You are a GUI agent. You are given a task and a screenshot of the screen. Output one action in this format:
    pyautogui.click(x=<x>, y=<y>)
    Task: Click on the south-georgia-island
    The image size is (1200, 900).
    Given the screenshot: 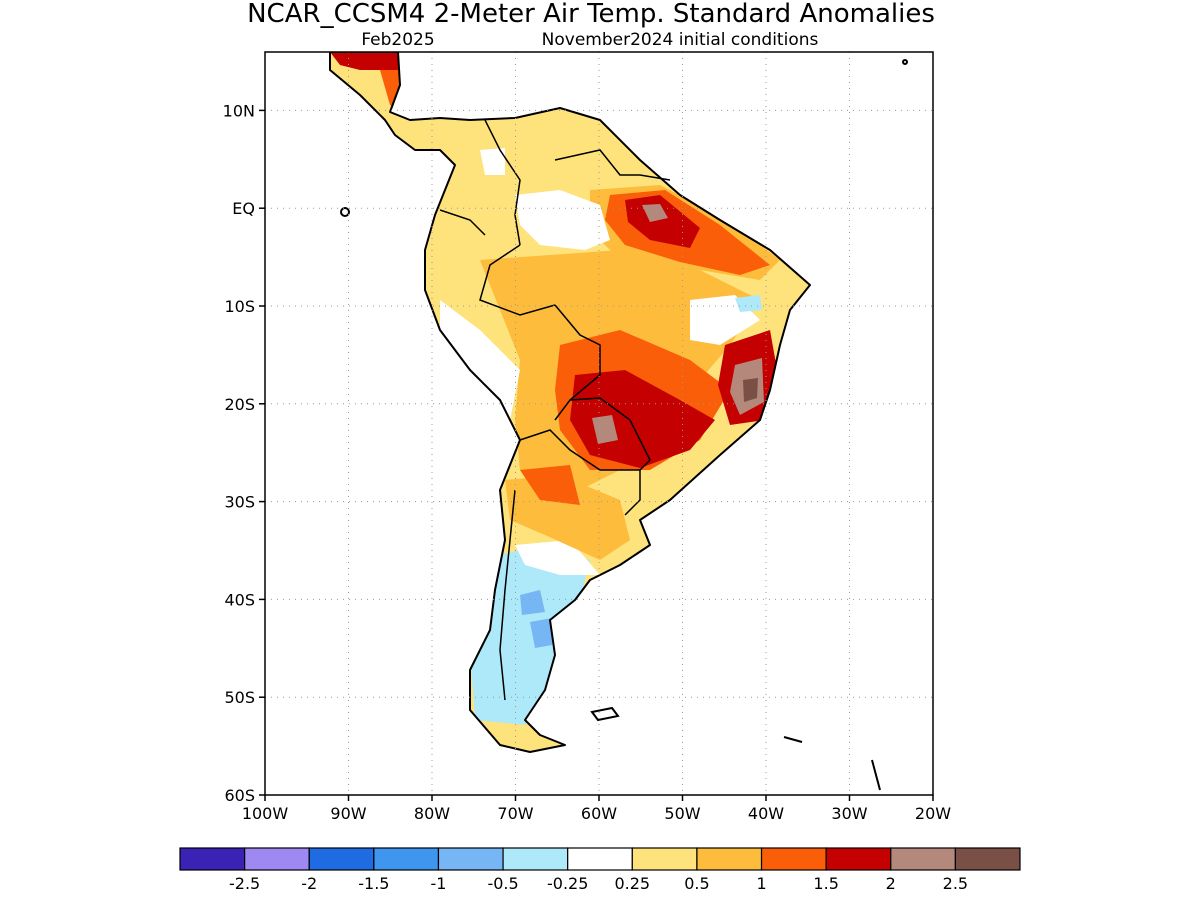 What is the action you would take?
    pyautogui.click(x=793, y=739)
    